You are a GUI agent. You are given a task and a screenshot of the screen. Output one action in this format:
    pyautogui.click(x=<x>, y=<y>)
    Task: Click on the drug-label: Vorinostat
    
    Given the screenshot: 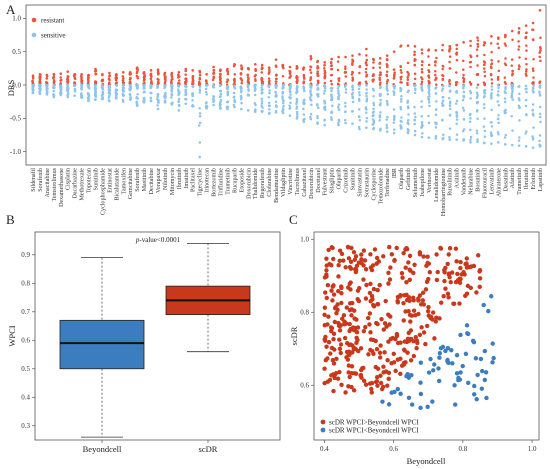 What is the action you would take?
    pyautogui.click(x=430, y=180)
    